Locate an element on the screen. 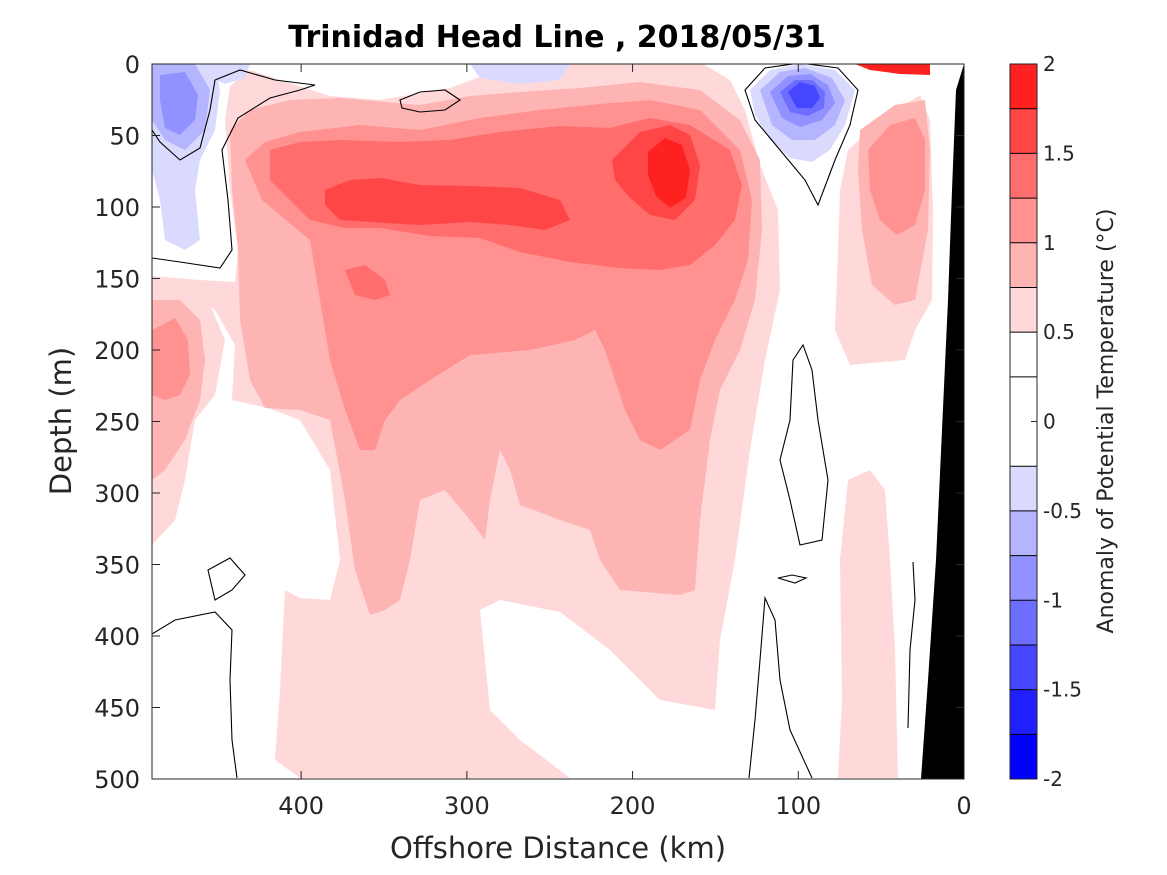 The image size is (1167, 875). anomaly-contour-1p25 is located at coordinates (447, 204).